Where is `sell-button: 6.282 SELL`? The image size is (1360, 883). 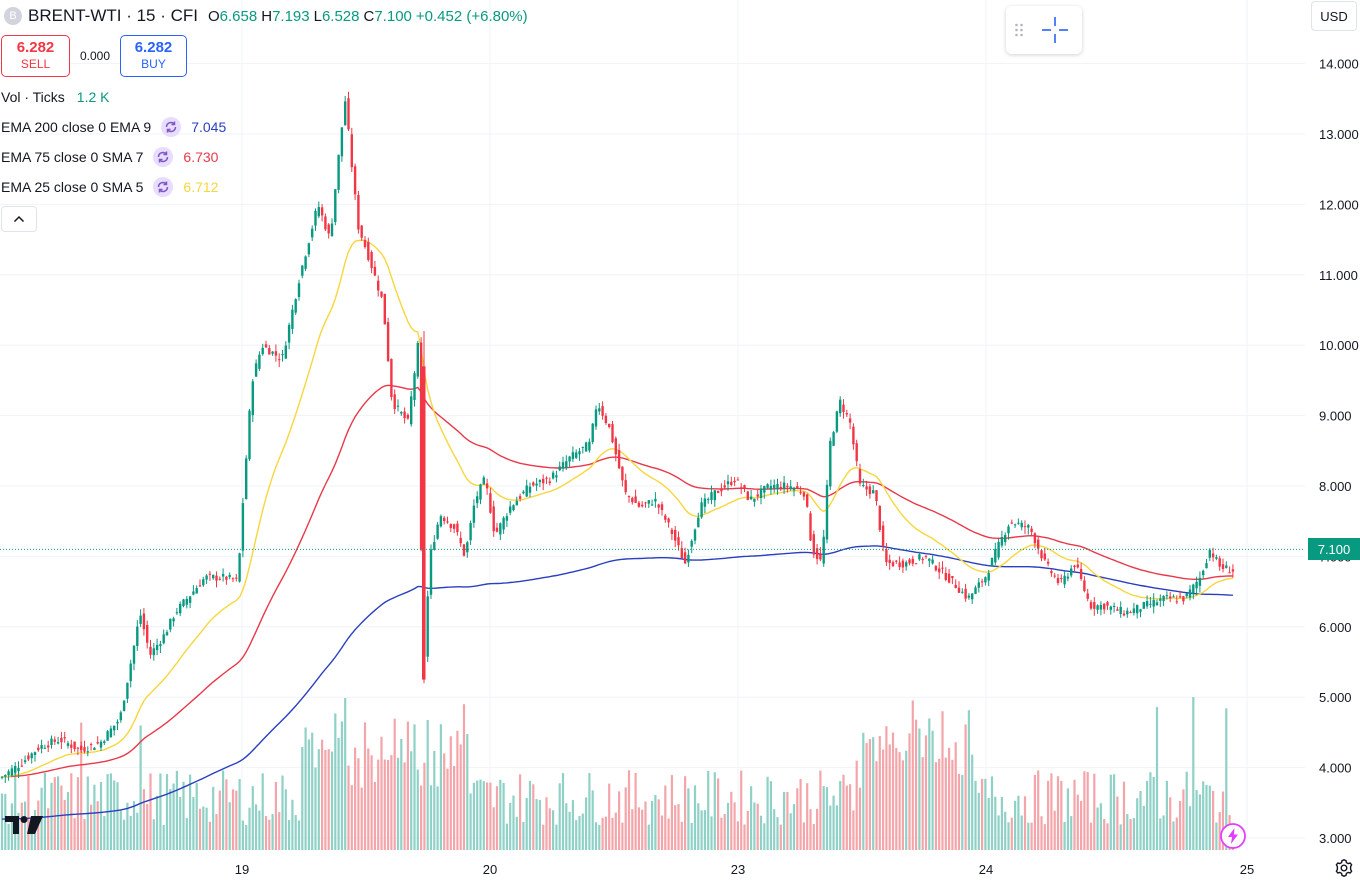
sell-button: 6.282 SELL is located at coordinates (35, 56).